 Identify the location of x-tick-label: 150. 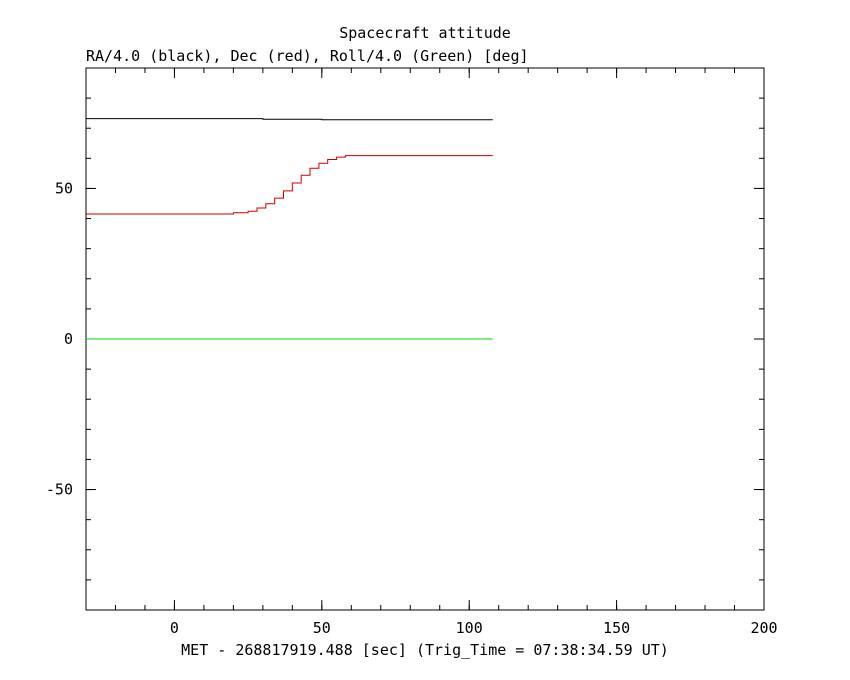
(616, 628).